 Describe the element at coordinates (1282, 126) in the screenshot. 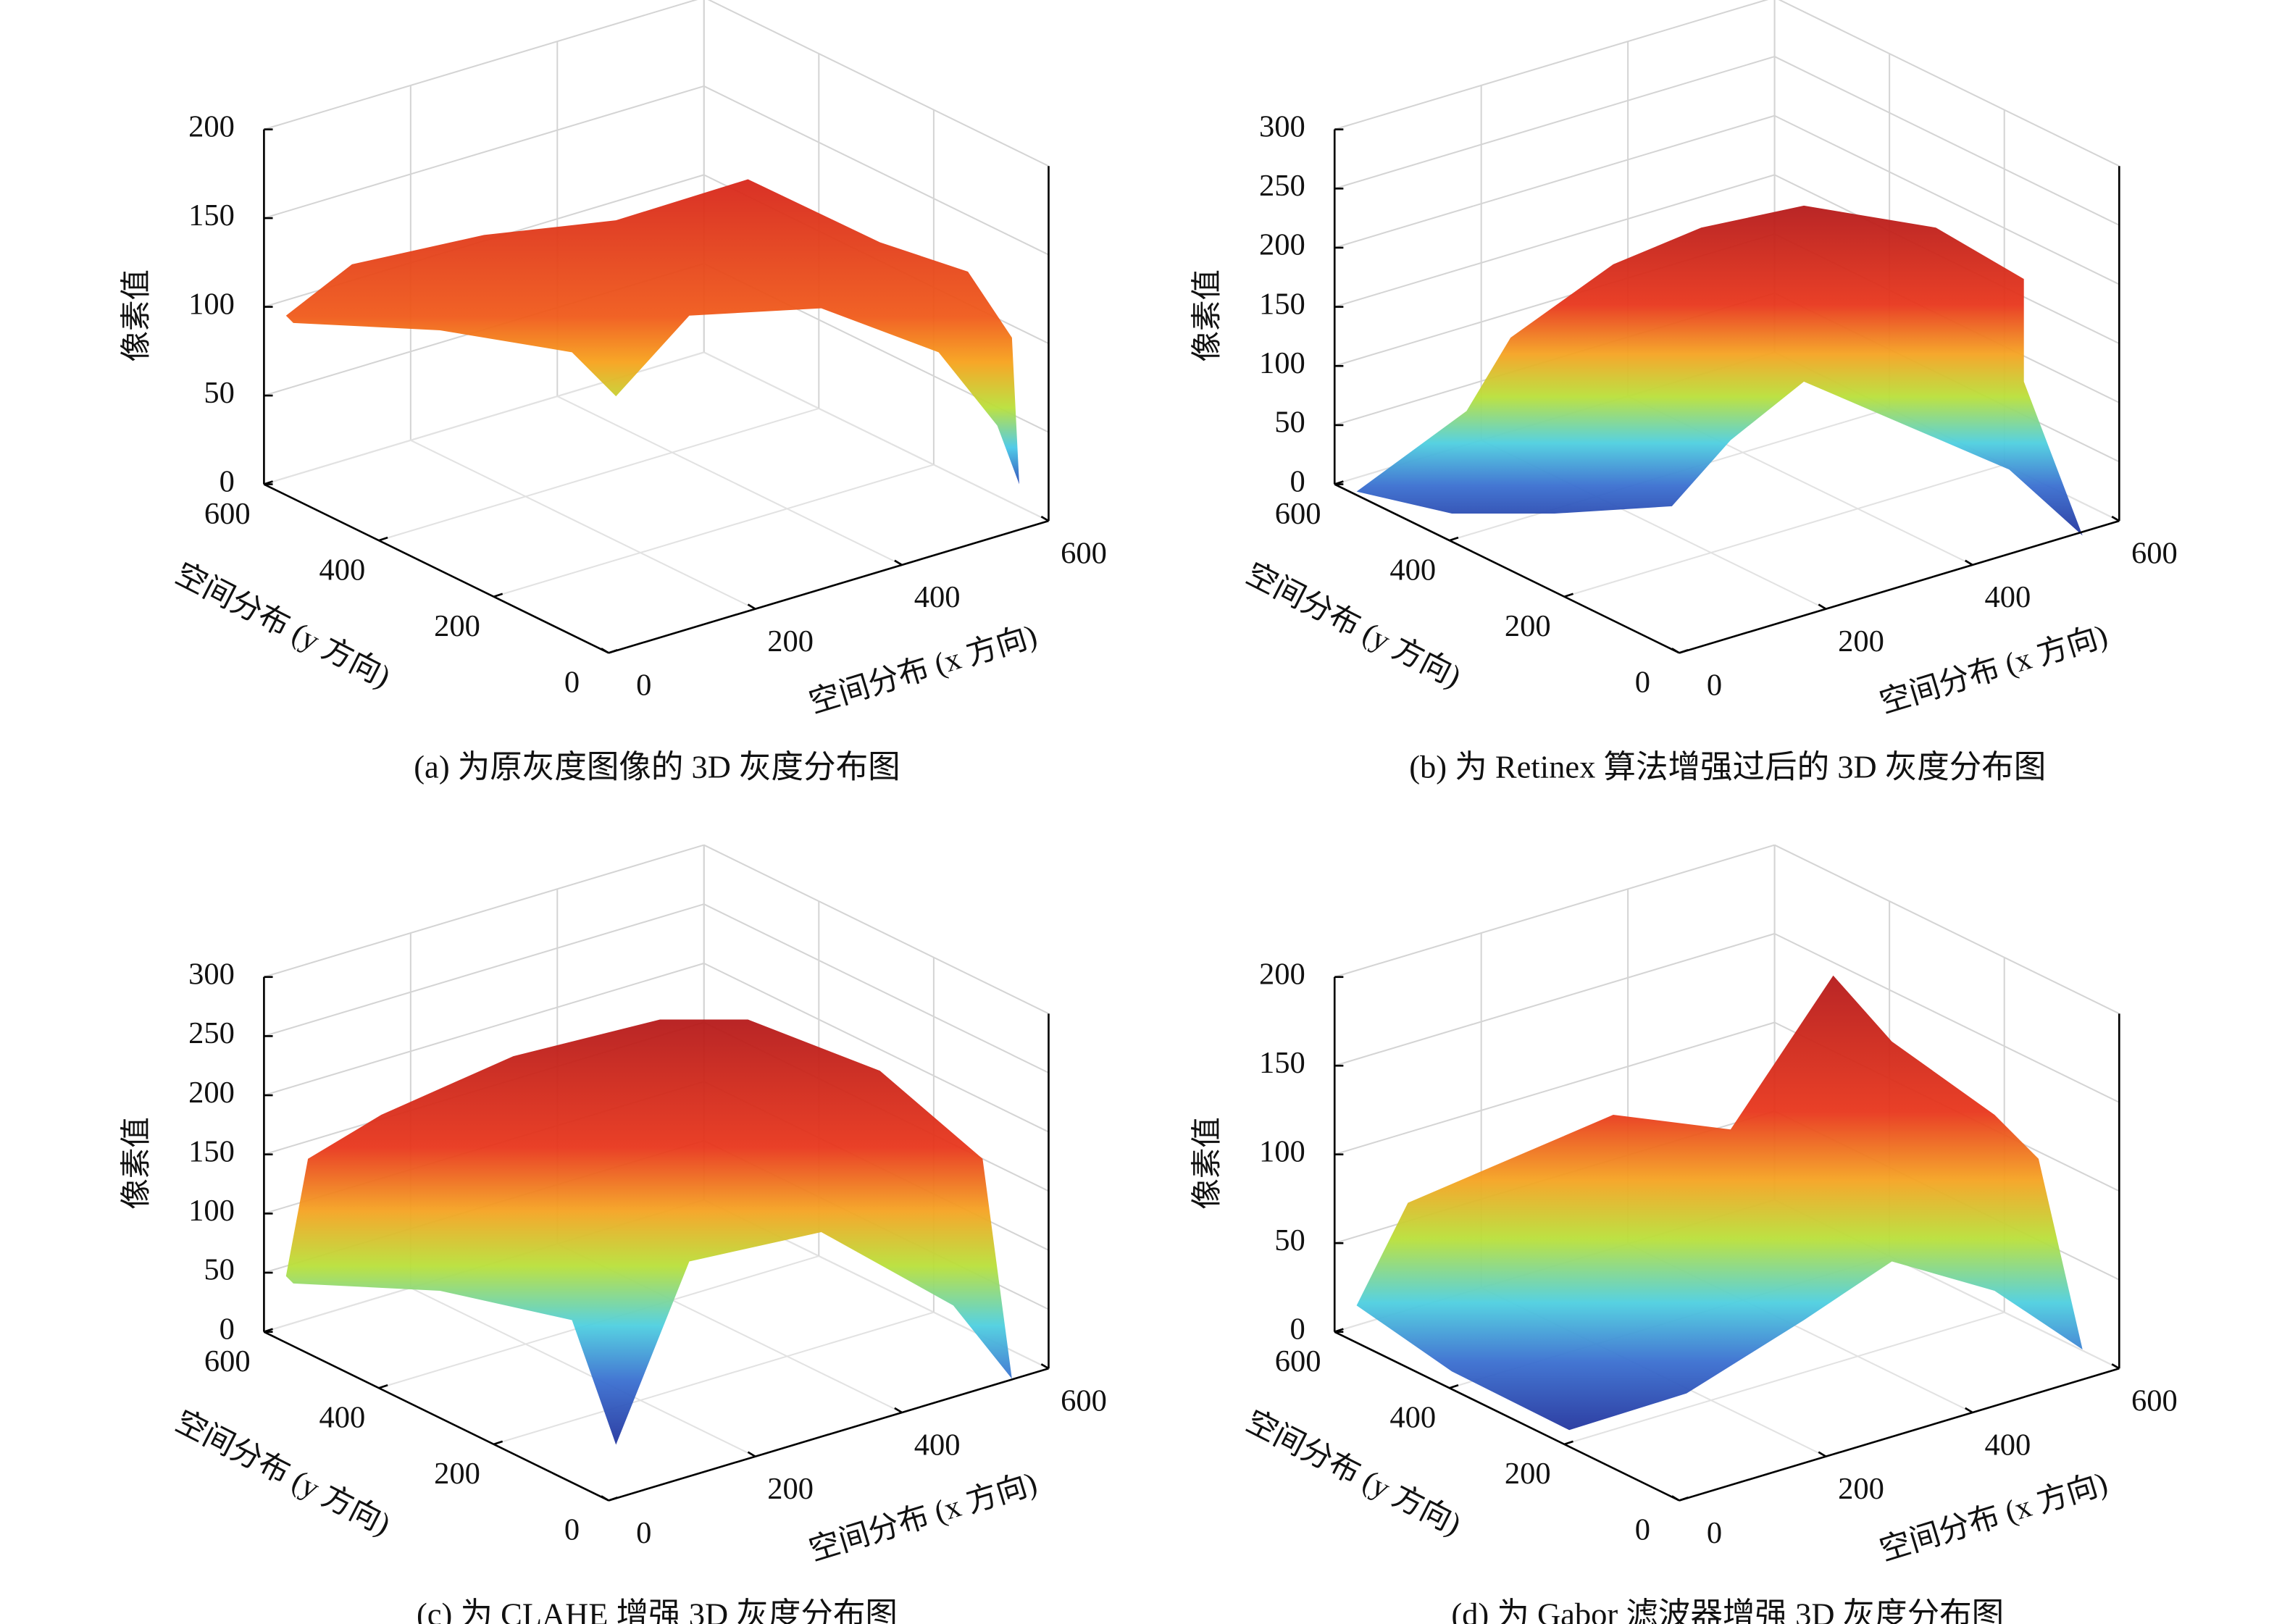

I see `z-tick-label: 300` at that location.